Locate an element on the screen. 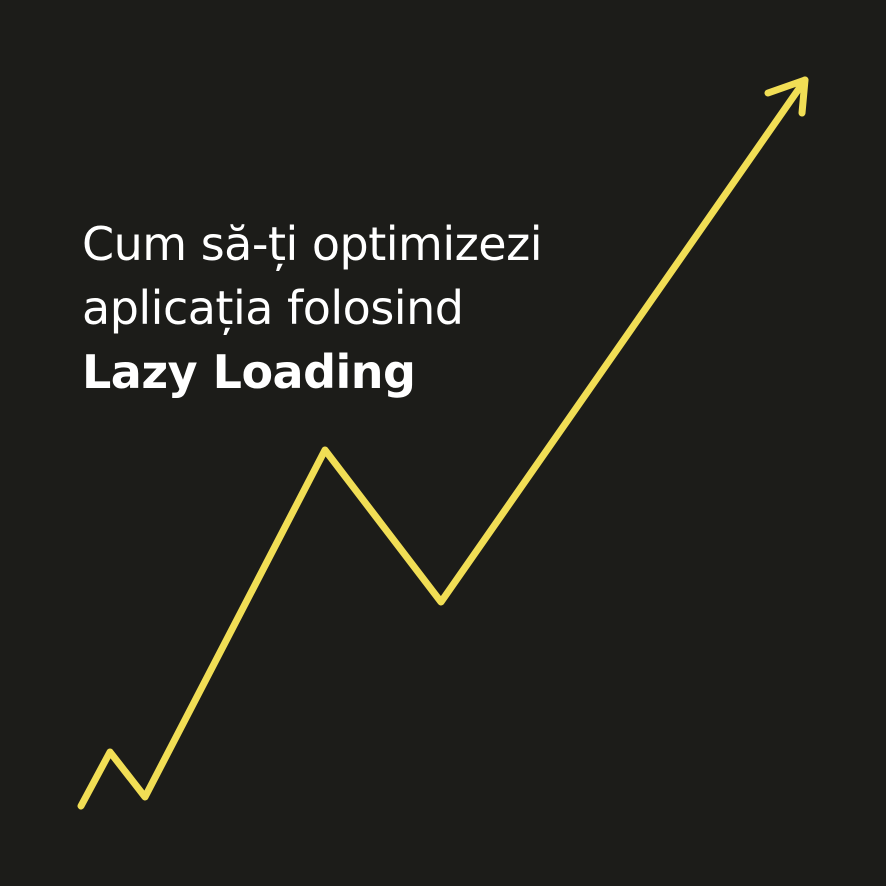 The height and width of the screenshot is (886, 886). headline-line-3: Lazy Loading is located at coordinates (249, 372).